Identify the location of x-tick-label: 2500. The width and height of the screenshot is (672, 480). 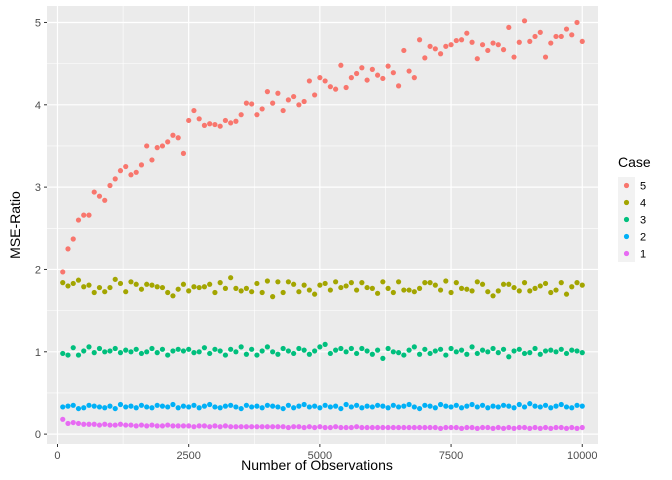
(188, 456).